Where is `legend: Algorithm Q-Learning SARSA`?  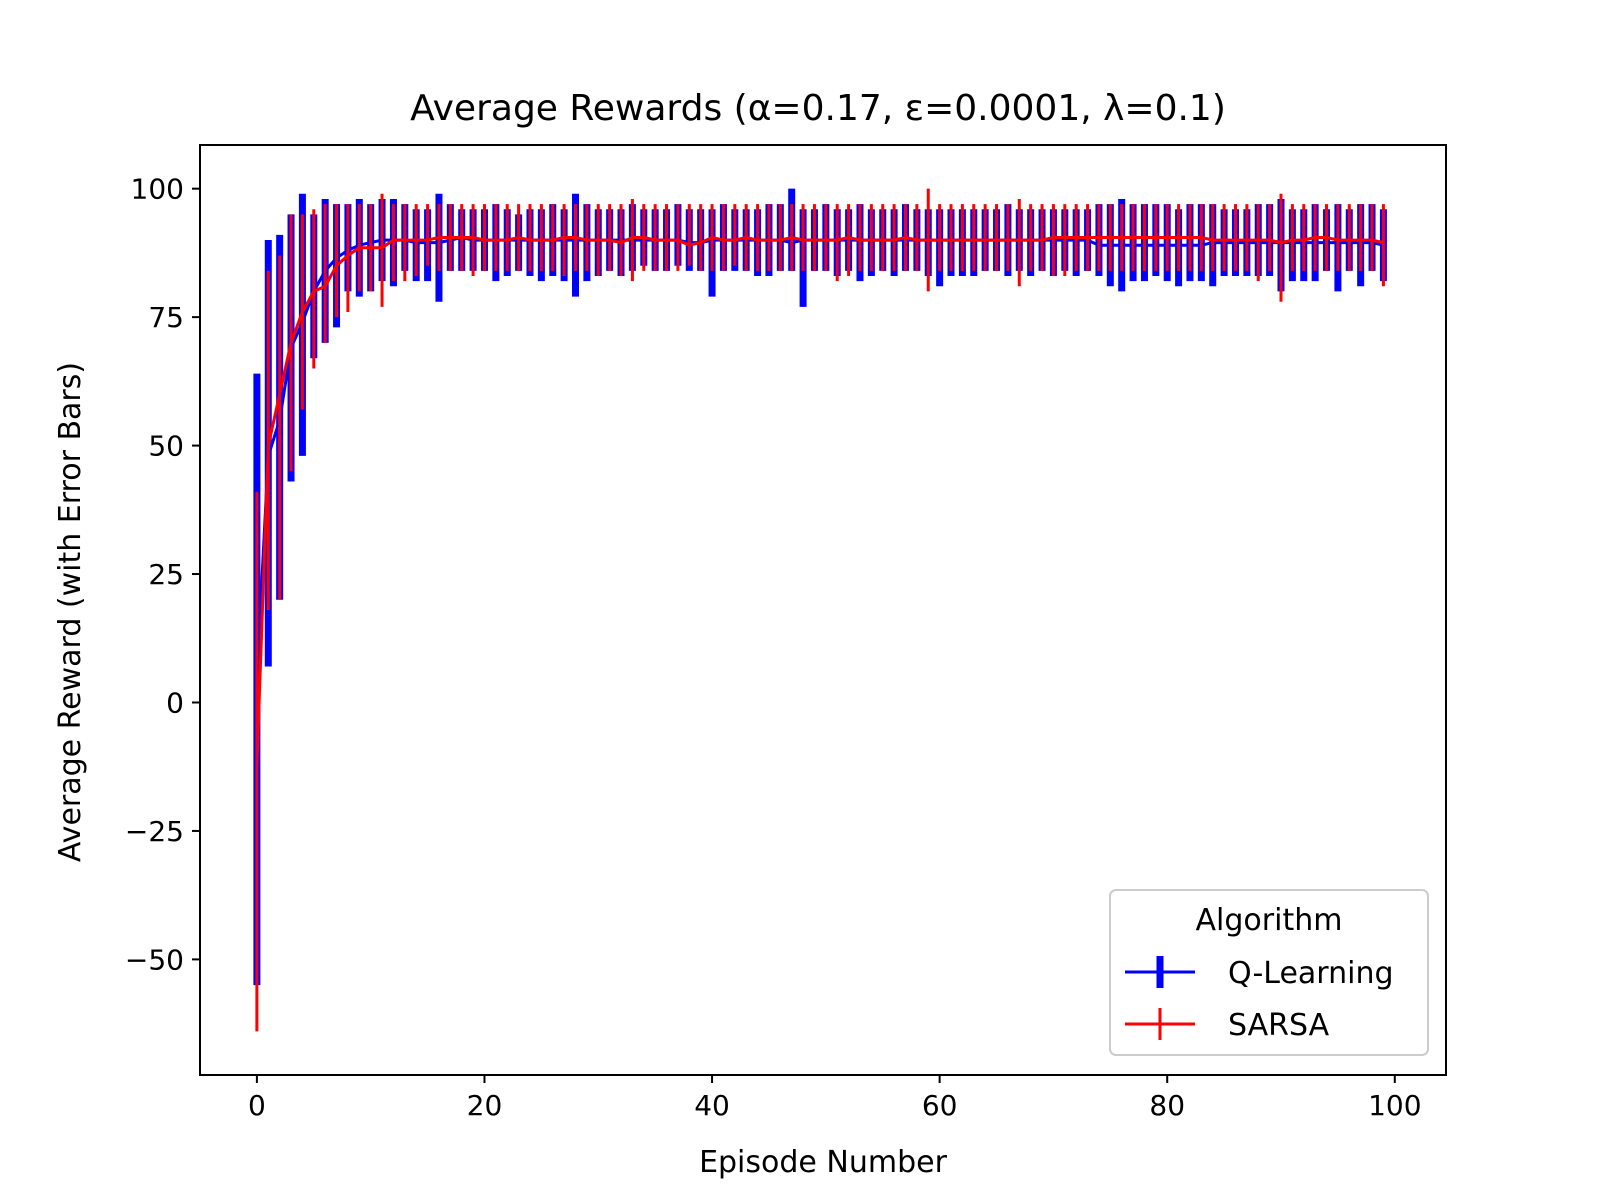 legend: Algorithm Q-Learning SARSA is located at coordinates (1269, 972).